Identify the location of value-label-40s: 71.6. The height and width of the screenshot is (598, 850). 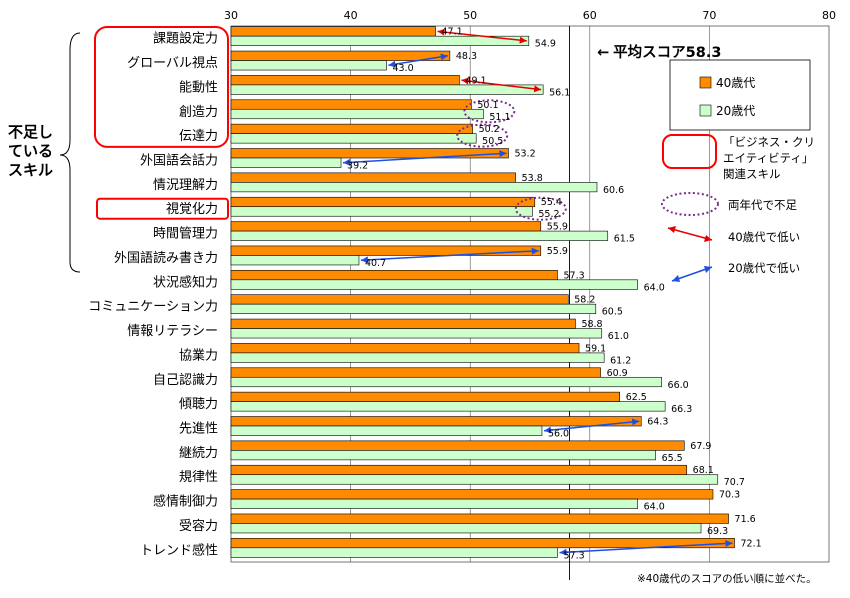
(745, 519).